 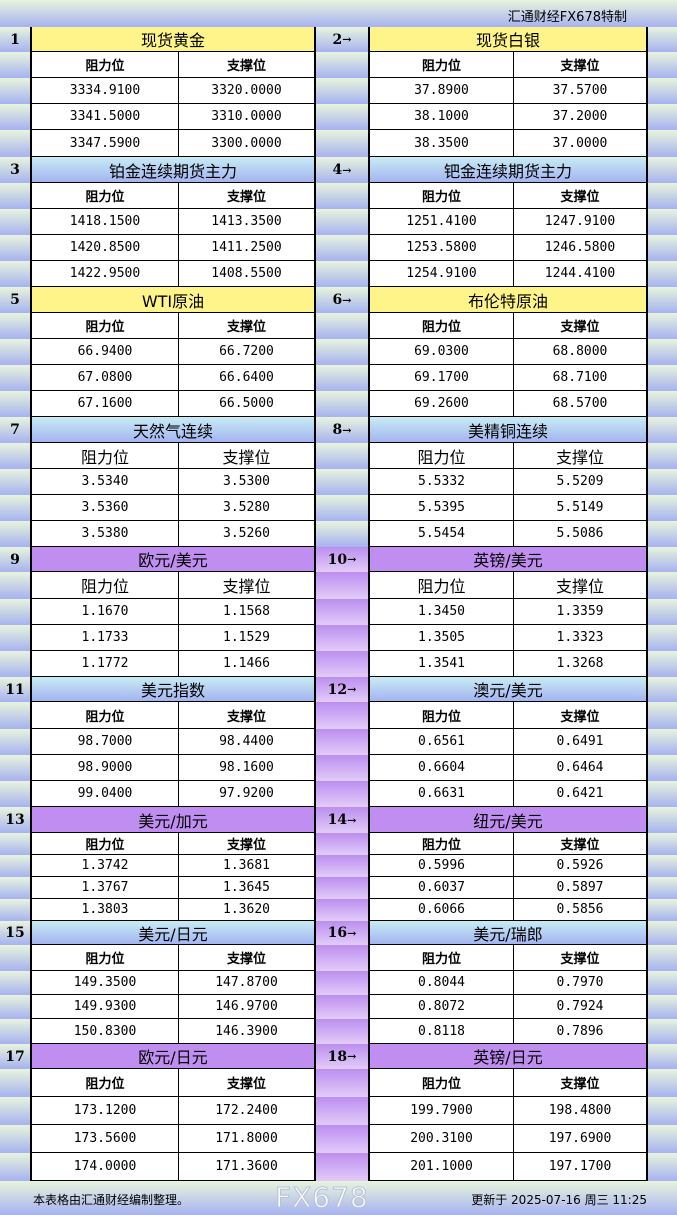 I want to click on block-number: 16 →, so click(x=342, y=933).